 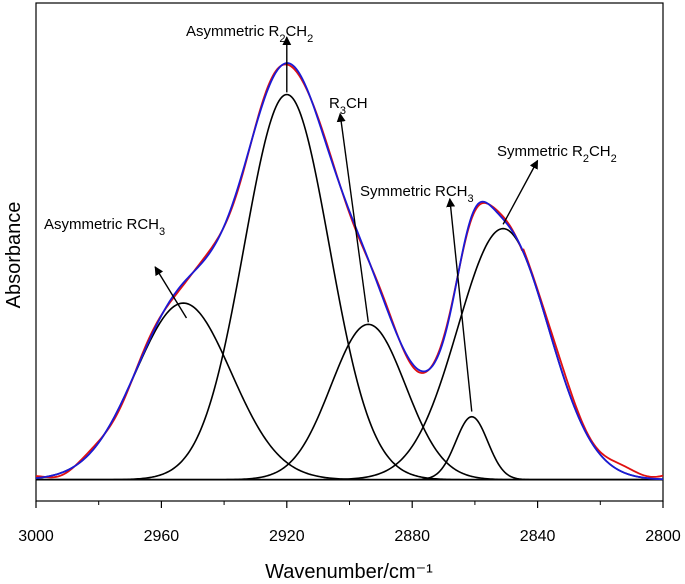 What do you see at coordinates (36, 536) in the screenshot?
I see `x-tick-label: 3000` at bounding box center [36, 536].